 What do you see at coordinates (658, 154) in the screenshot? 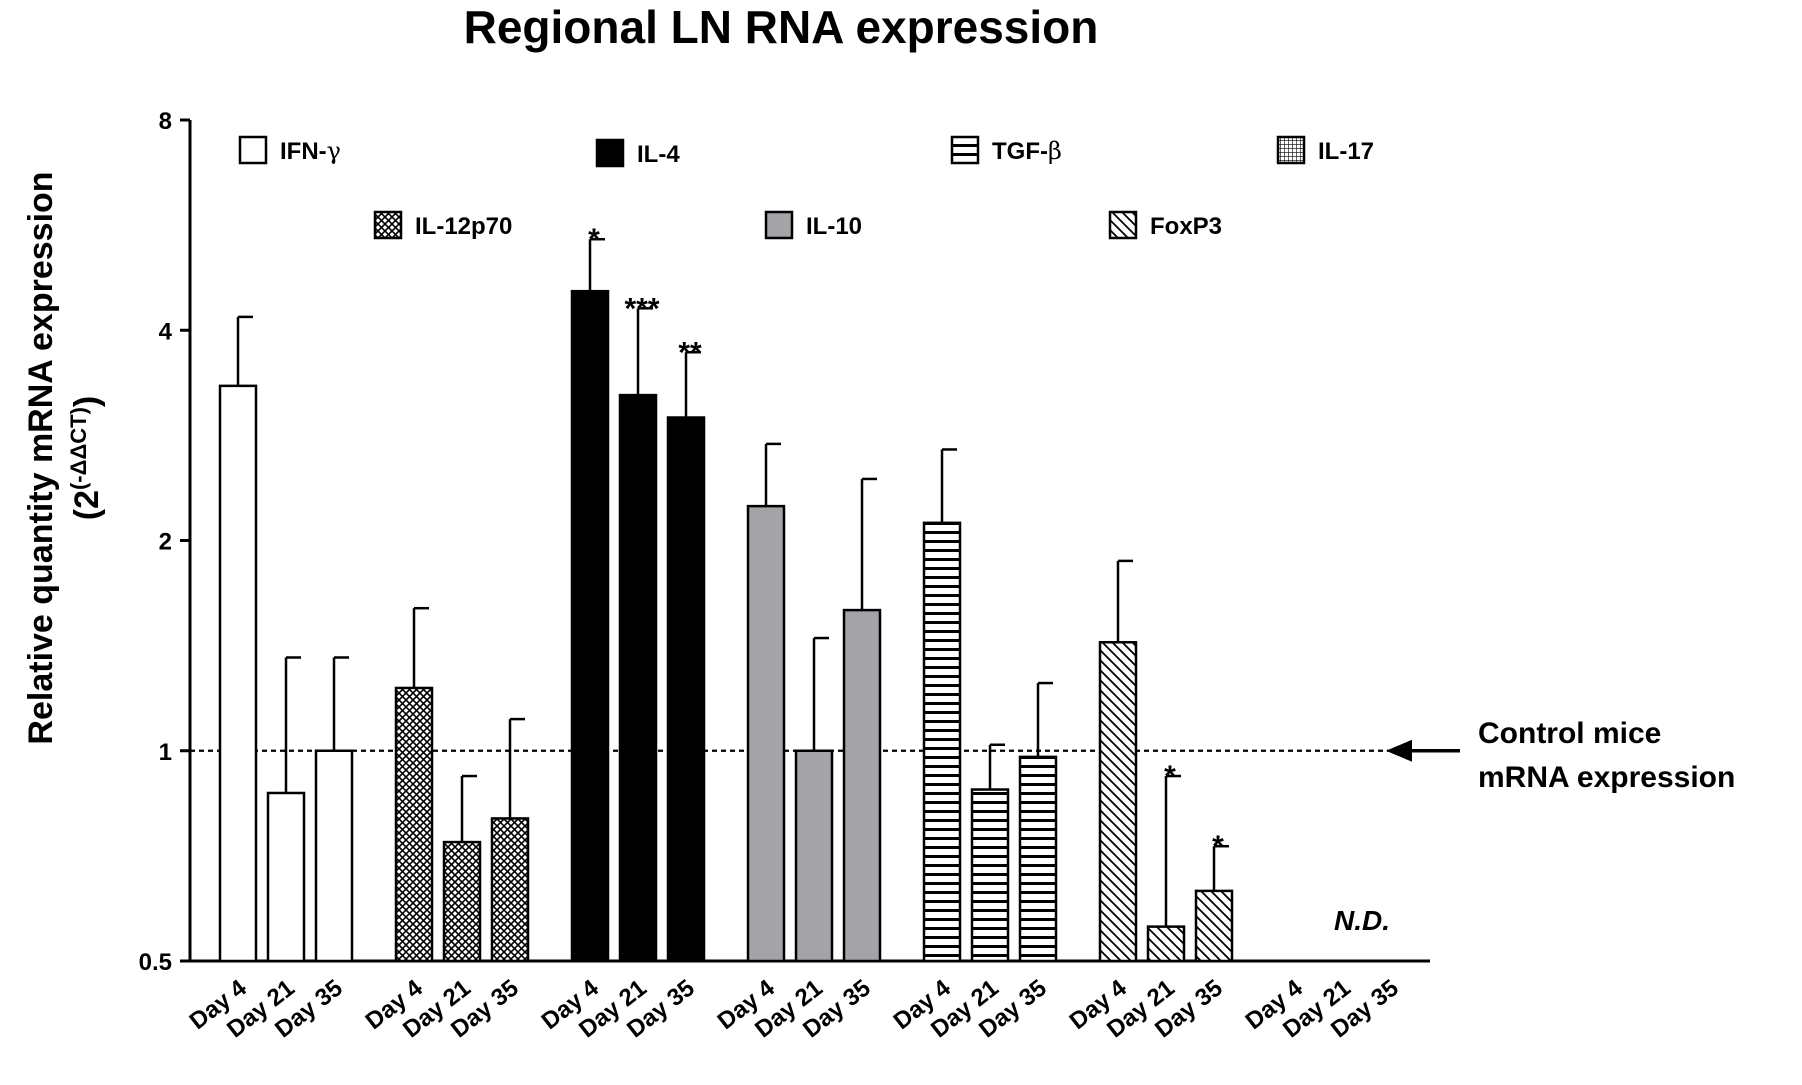
I see `legend-label: IL-4` at bounding box center [658, 154].